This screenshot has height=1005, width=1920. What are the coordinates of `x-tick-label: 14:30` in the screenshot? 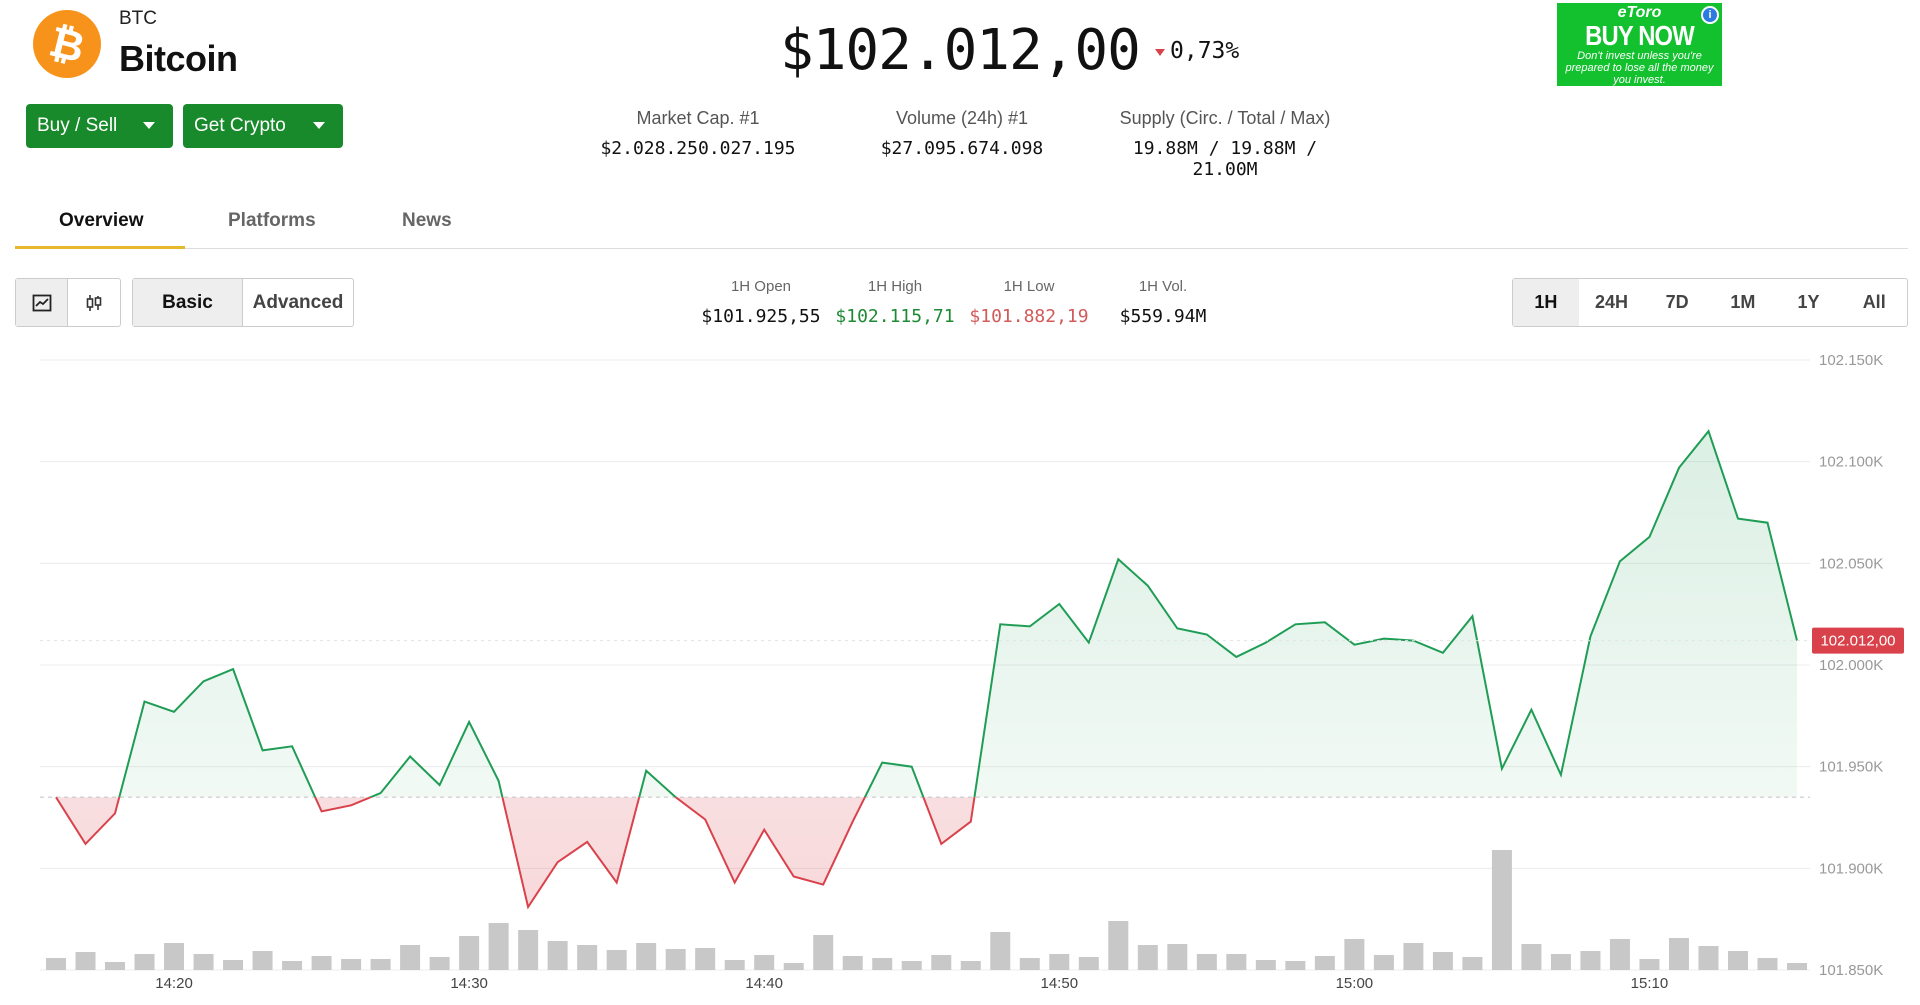 It's located at (469, 983).